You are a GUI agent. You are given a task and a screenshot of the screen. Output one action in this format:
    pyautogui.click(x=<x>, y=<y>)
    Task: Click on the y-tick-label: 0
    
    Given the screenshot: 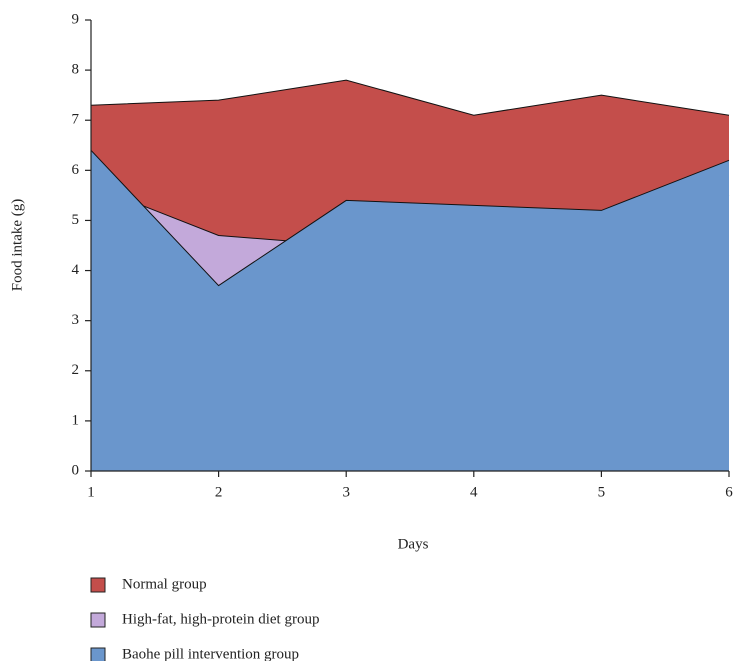 What is the action you would take?
    pyautogui.click(x=76, y=470)
    